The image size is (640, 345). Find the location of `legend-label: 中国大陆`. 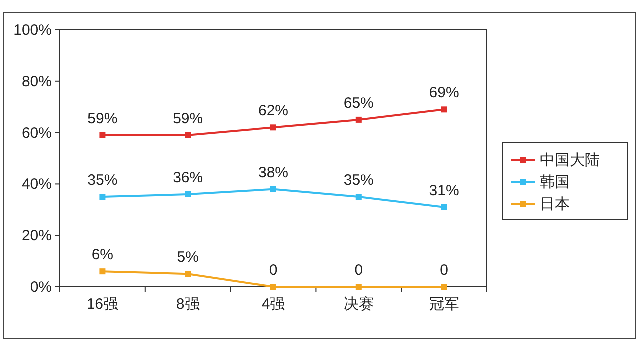

legend-label: 中国大陆 is located at coordinates (570, 160).